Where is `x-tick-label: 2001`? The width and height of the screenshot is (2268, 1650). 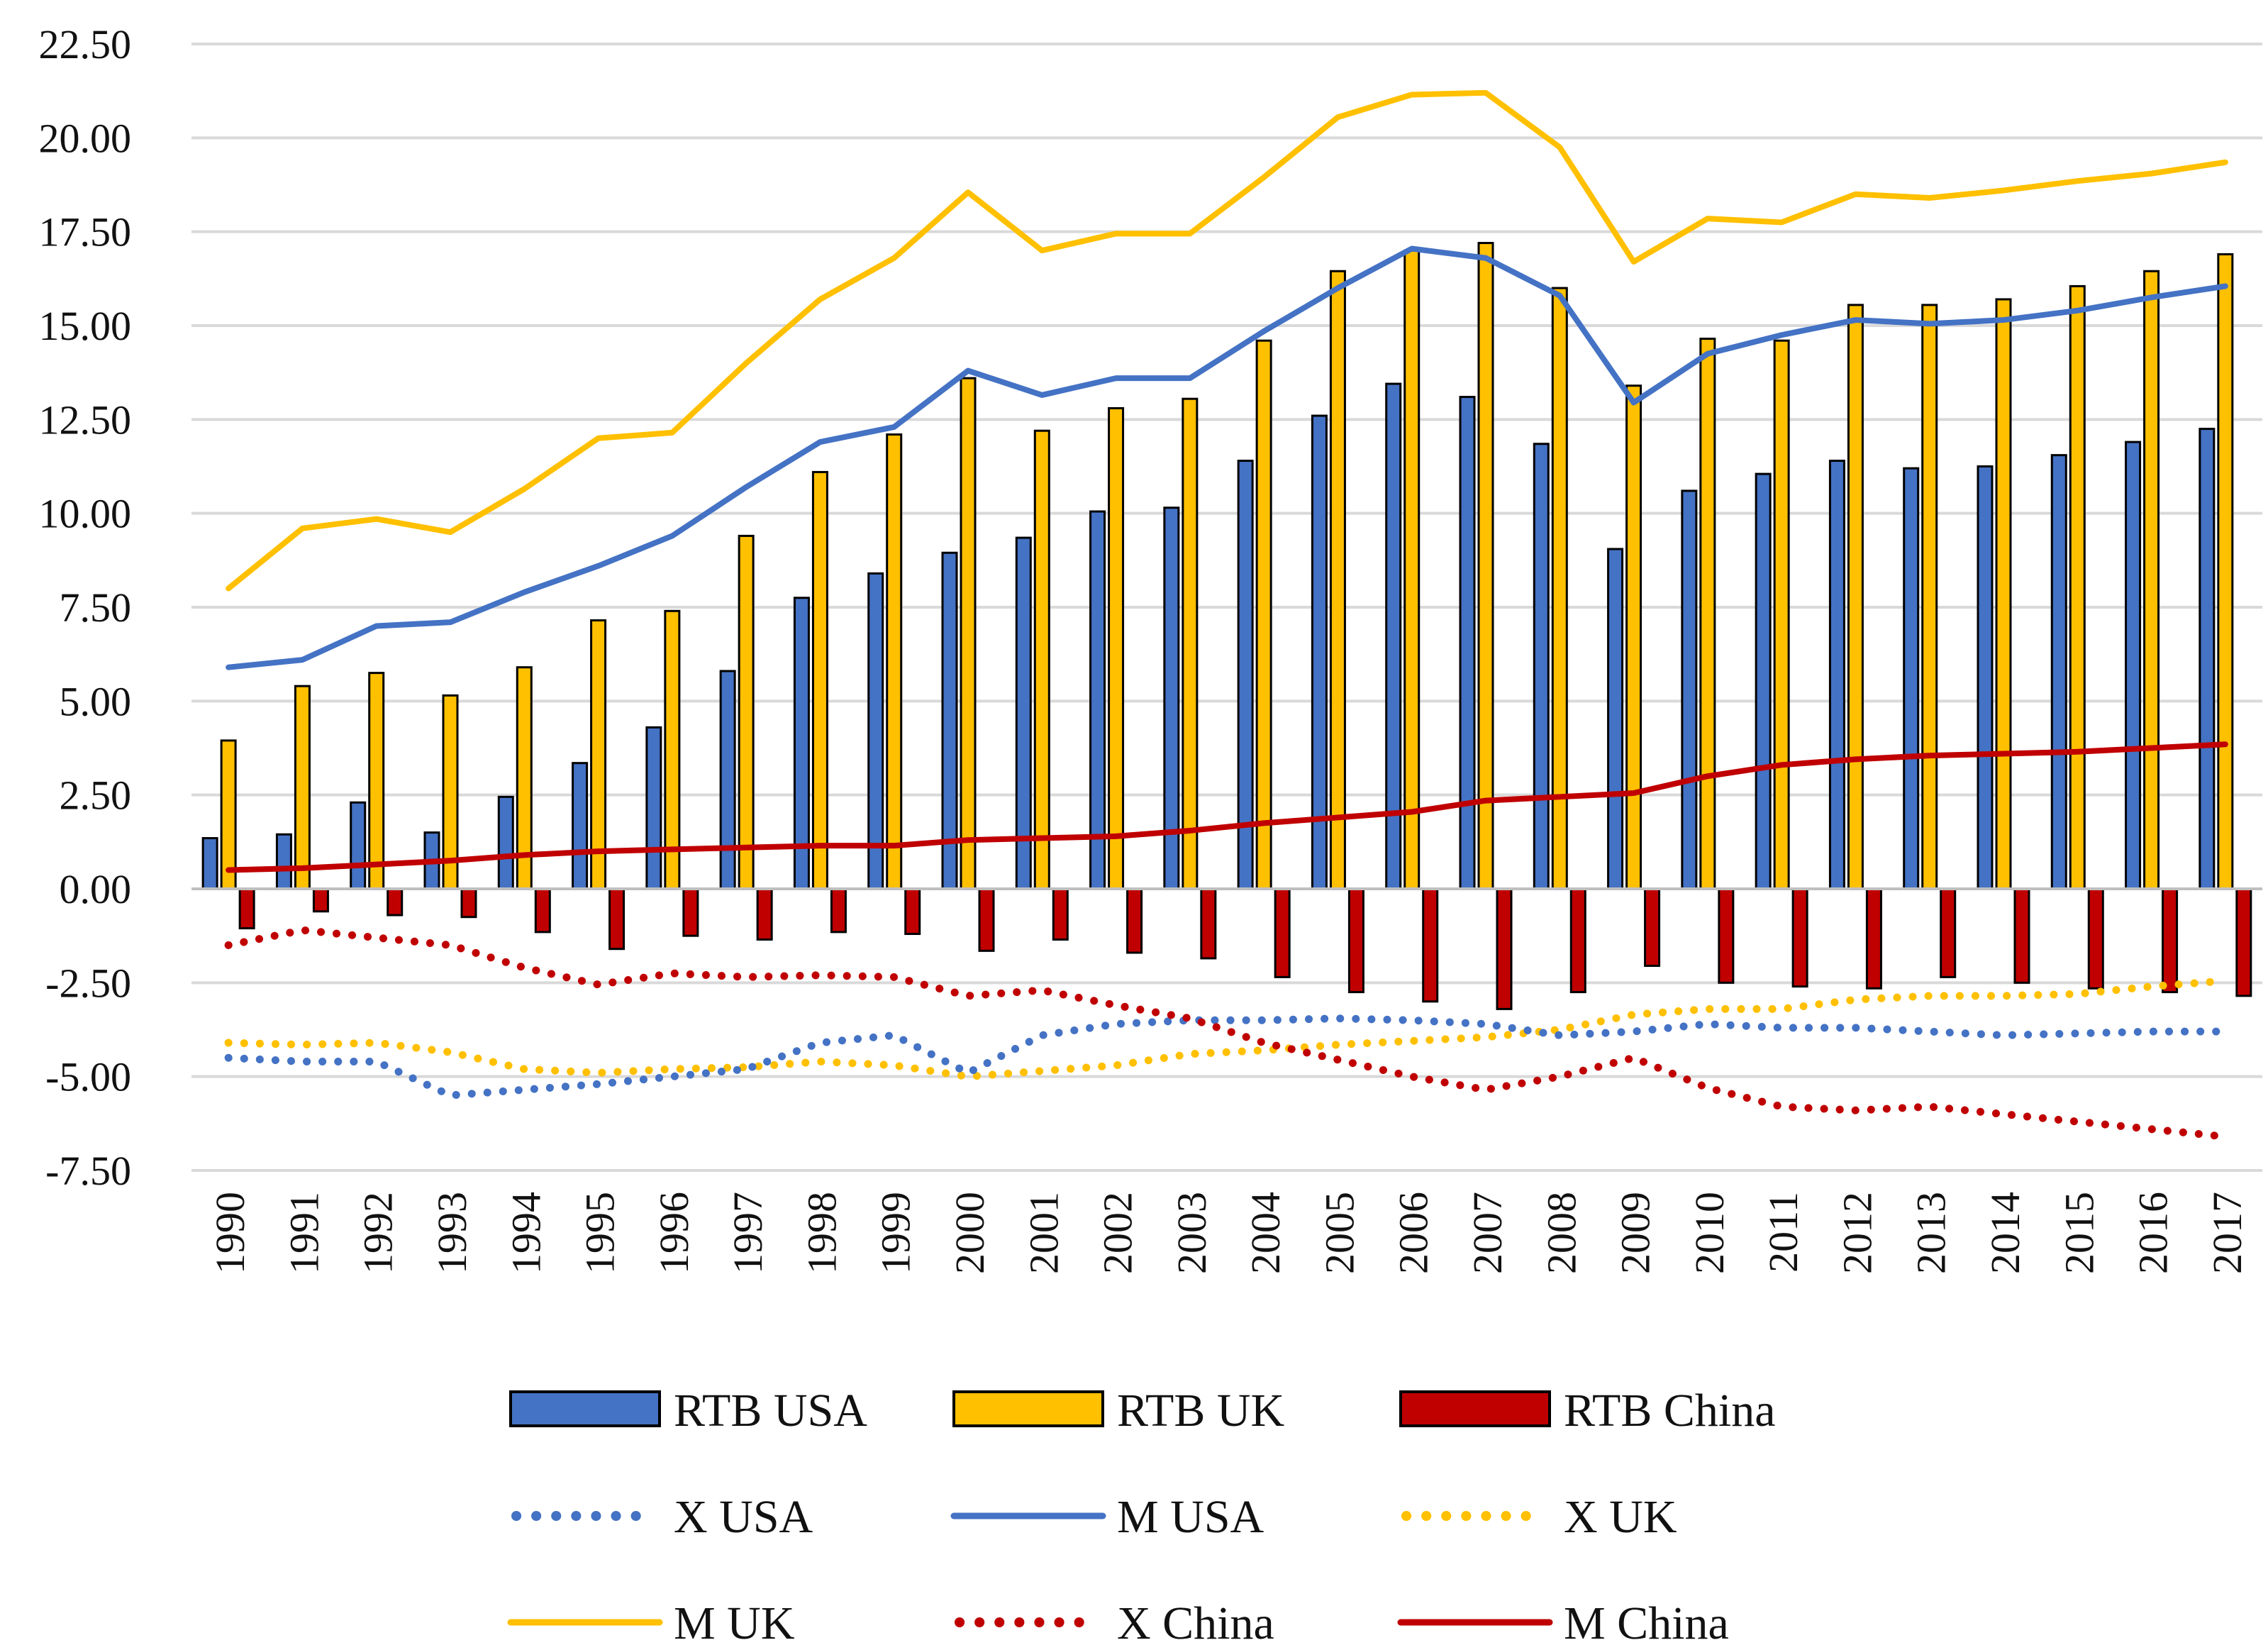 x-tick-label: 2001 is located at coordinates (1044, 1233).